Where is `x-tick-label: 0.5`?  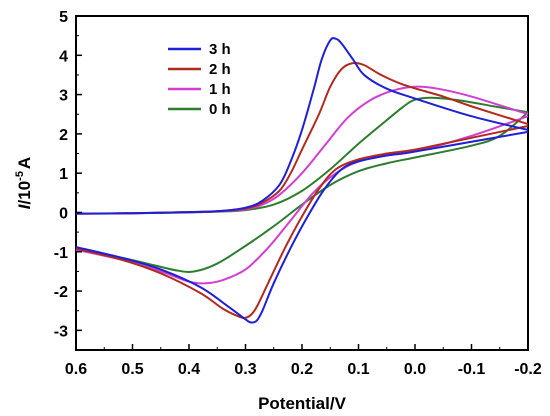
x-tick-label: 0.5 is located at coordinates (132, 369).